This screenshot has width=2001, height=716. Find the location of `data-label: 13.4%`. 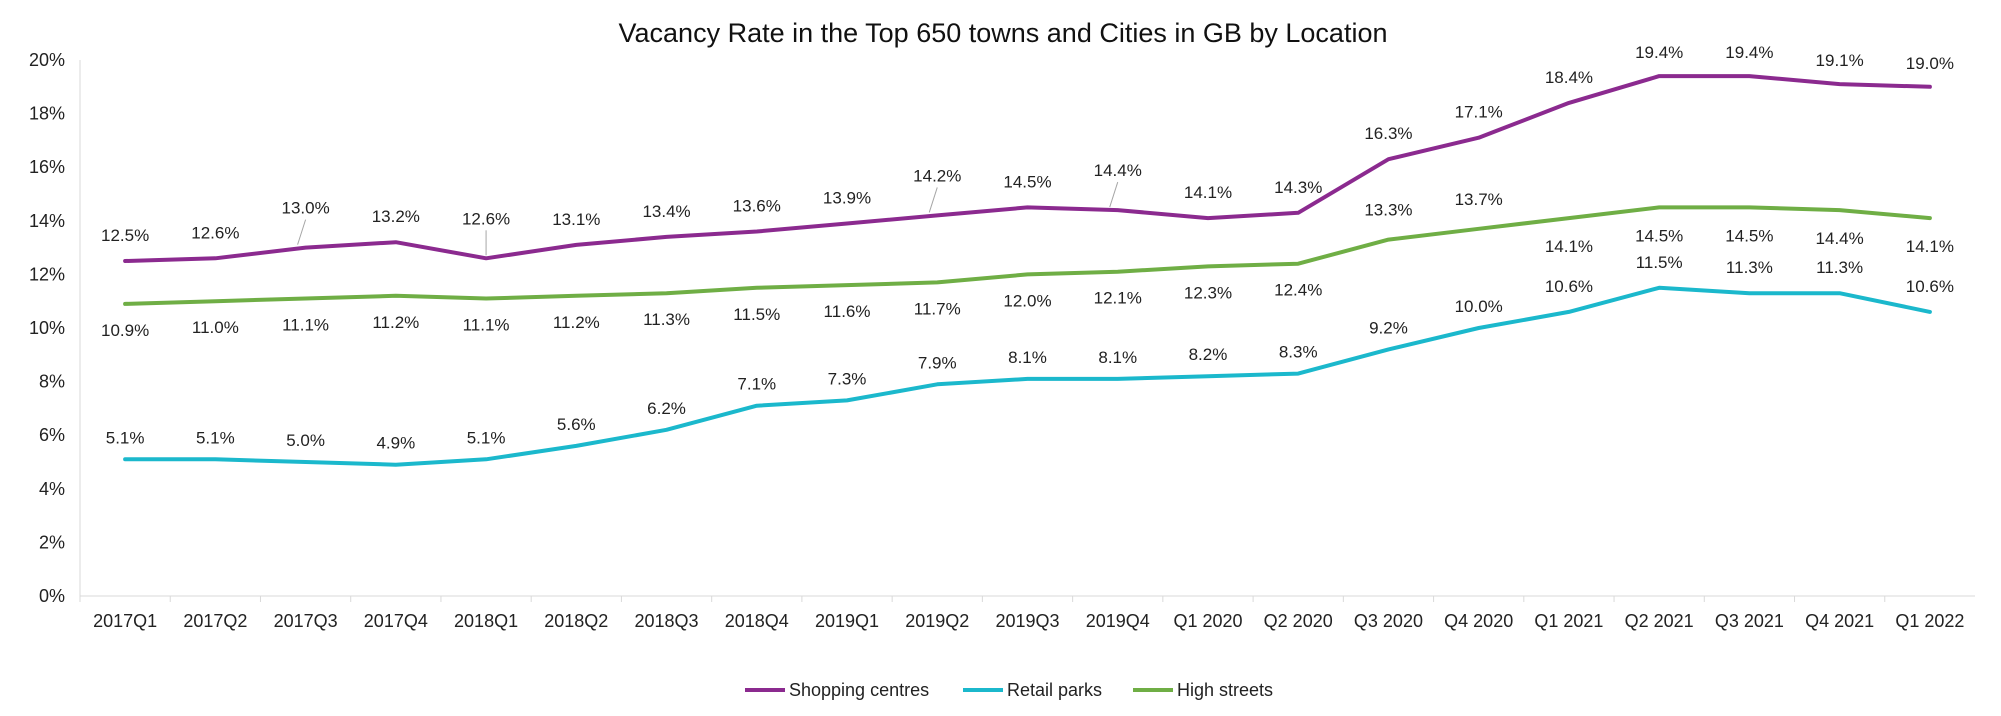

data-label: 13.4% is located at coordinates (666, 211).